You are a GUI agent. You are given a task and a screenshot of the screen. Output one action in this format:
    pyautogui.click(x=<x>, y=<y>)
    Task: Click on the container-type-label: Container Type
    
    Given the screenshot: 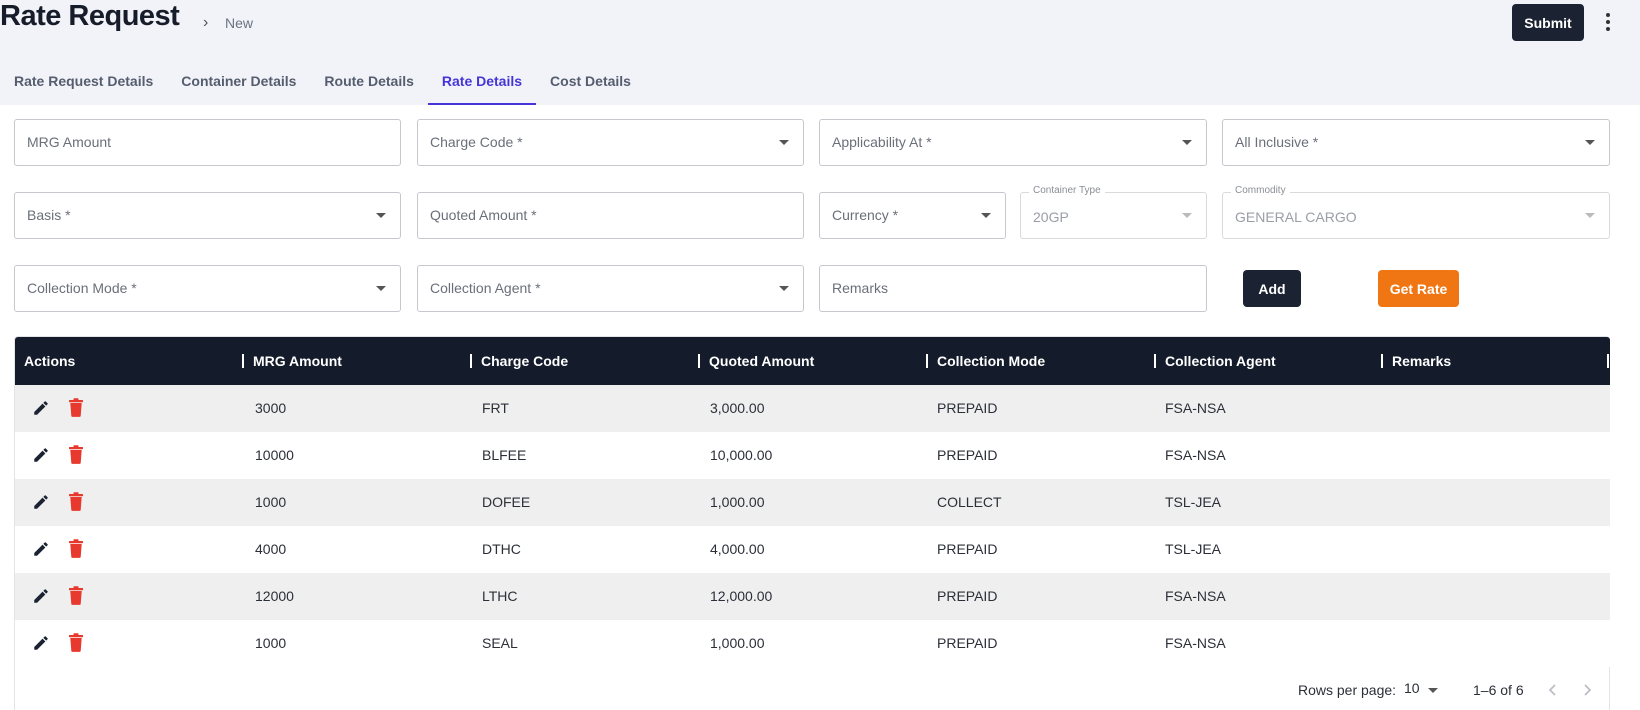 What is the action you would take?
    pyautogui.click(x=1067, y=190)
    